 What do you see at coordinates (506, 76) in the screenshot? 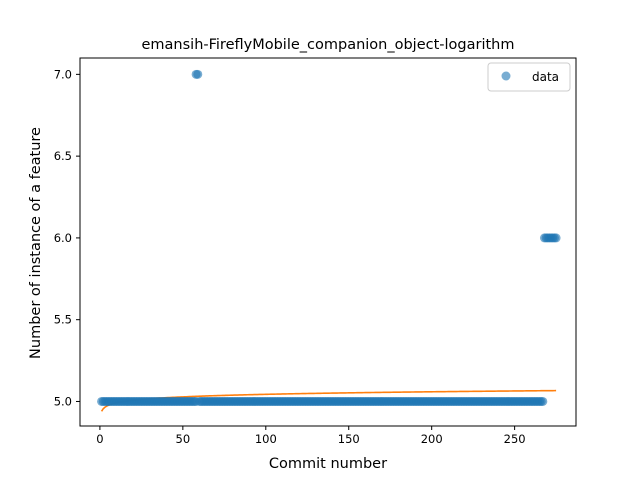
I see `legend-marker-data` at bounding box center [506, 76].